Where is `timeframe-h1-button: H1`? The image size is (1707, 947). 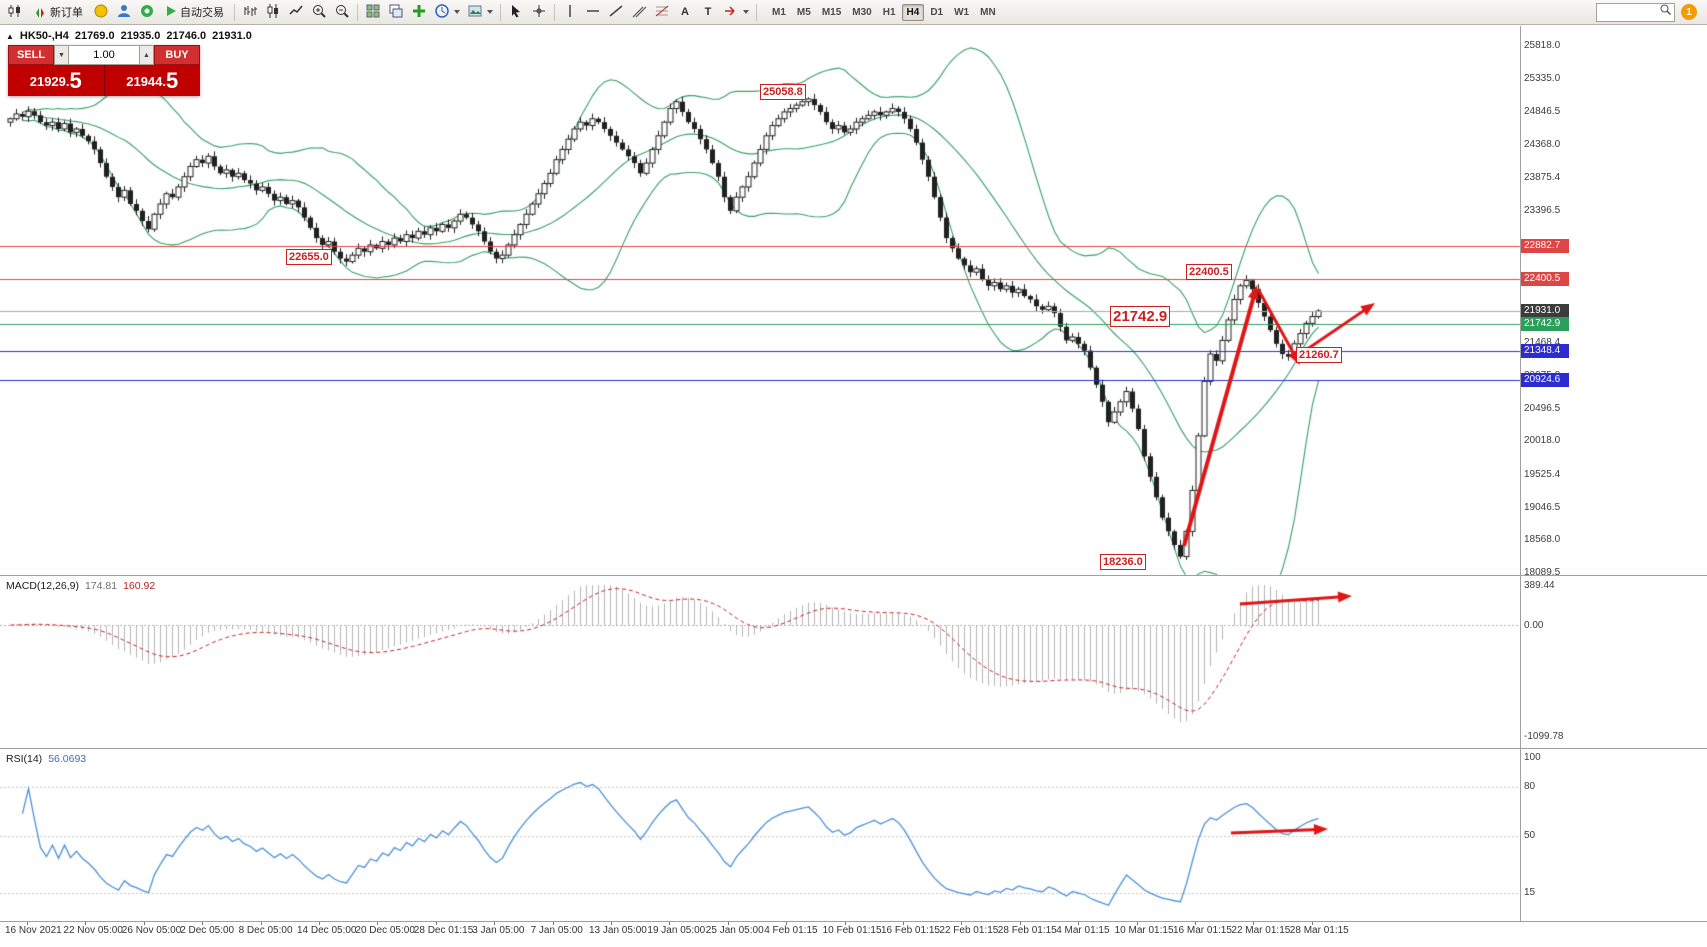 timeframe-h1-button: H1 is located at coordinates (889, 12).